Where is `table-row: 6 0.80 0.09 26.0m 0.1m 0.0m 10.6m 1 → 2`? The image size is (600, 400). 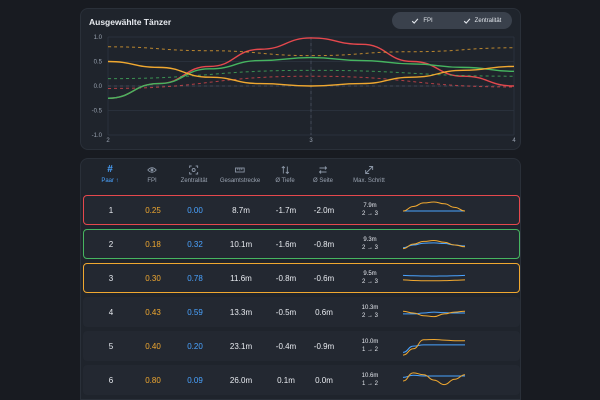 table-row: 6 0.80 0.09 26.0m 0.1m 0.0m 10.6m 1 → 2 is located at coordinates (301, 380).